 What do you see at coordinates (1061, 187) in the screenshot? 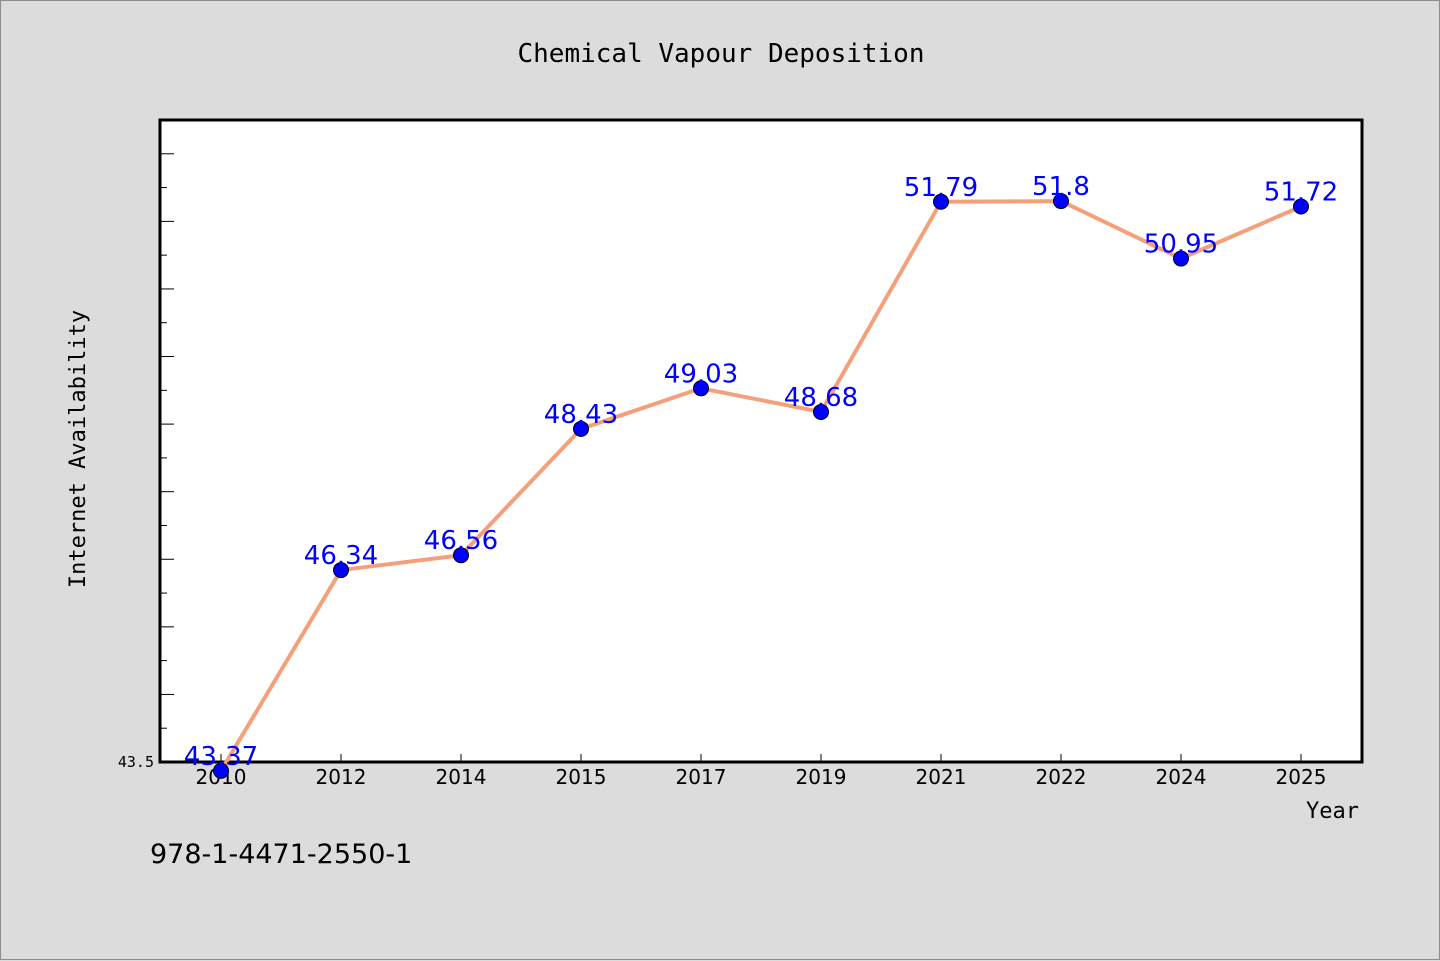
I see `data-label: 51.8` at bounding box center [1061, 187].